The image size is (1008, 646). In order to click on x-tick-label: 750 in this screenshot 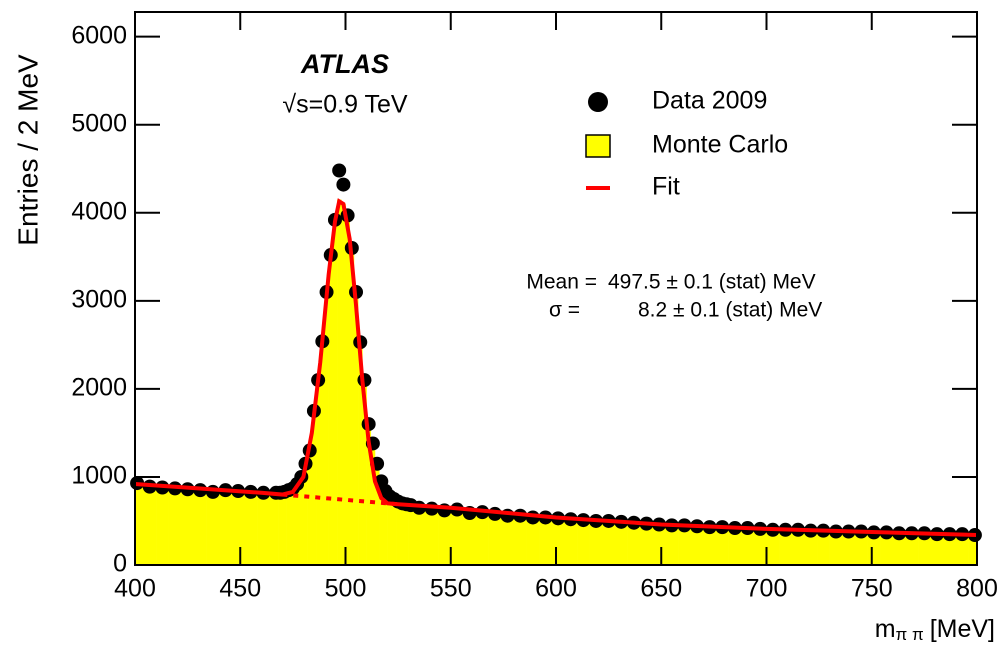, I will do `click(872, 589)`.